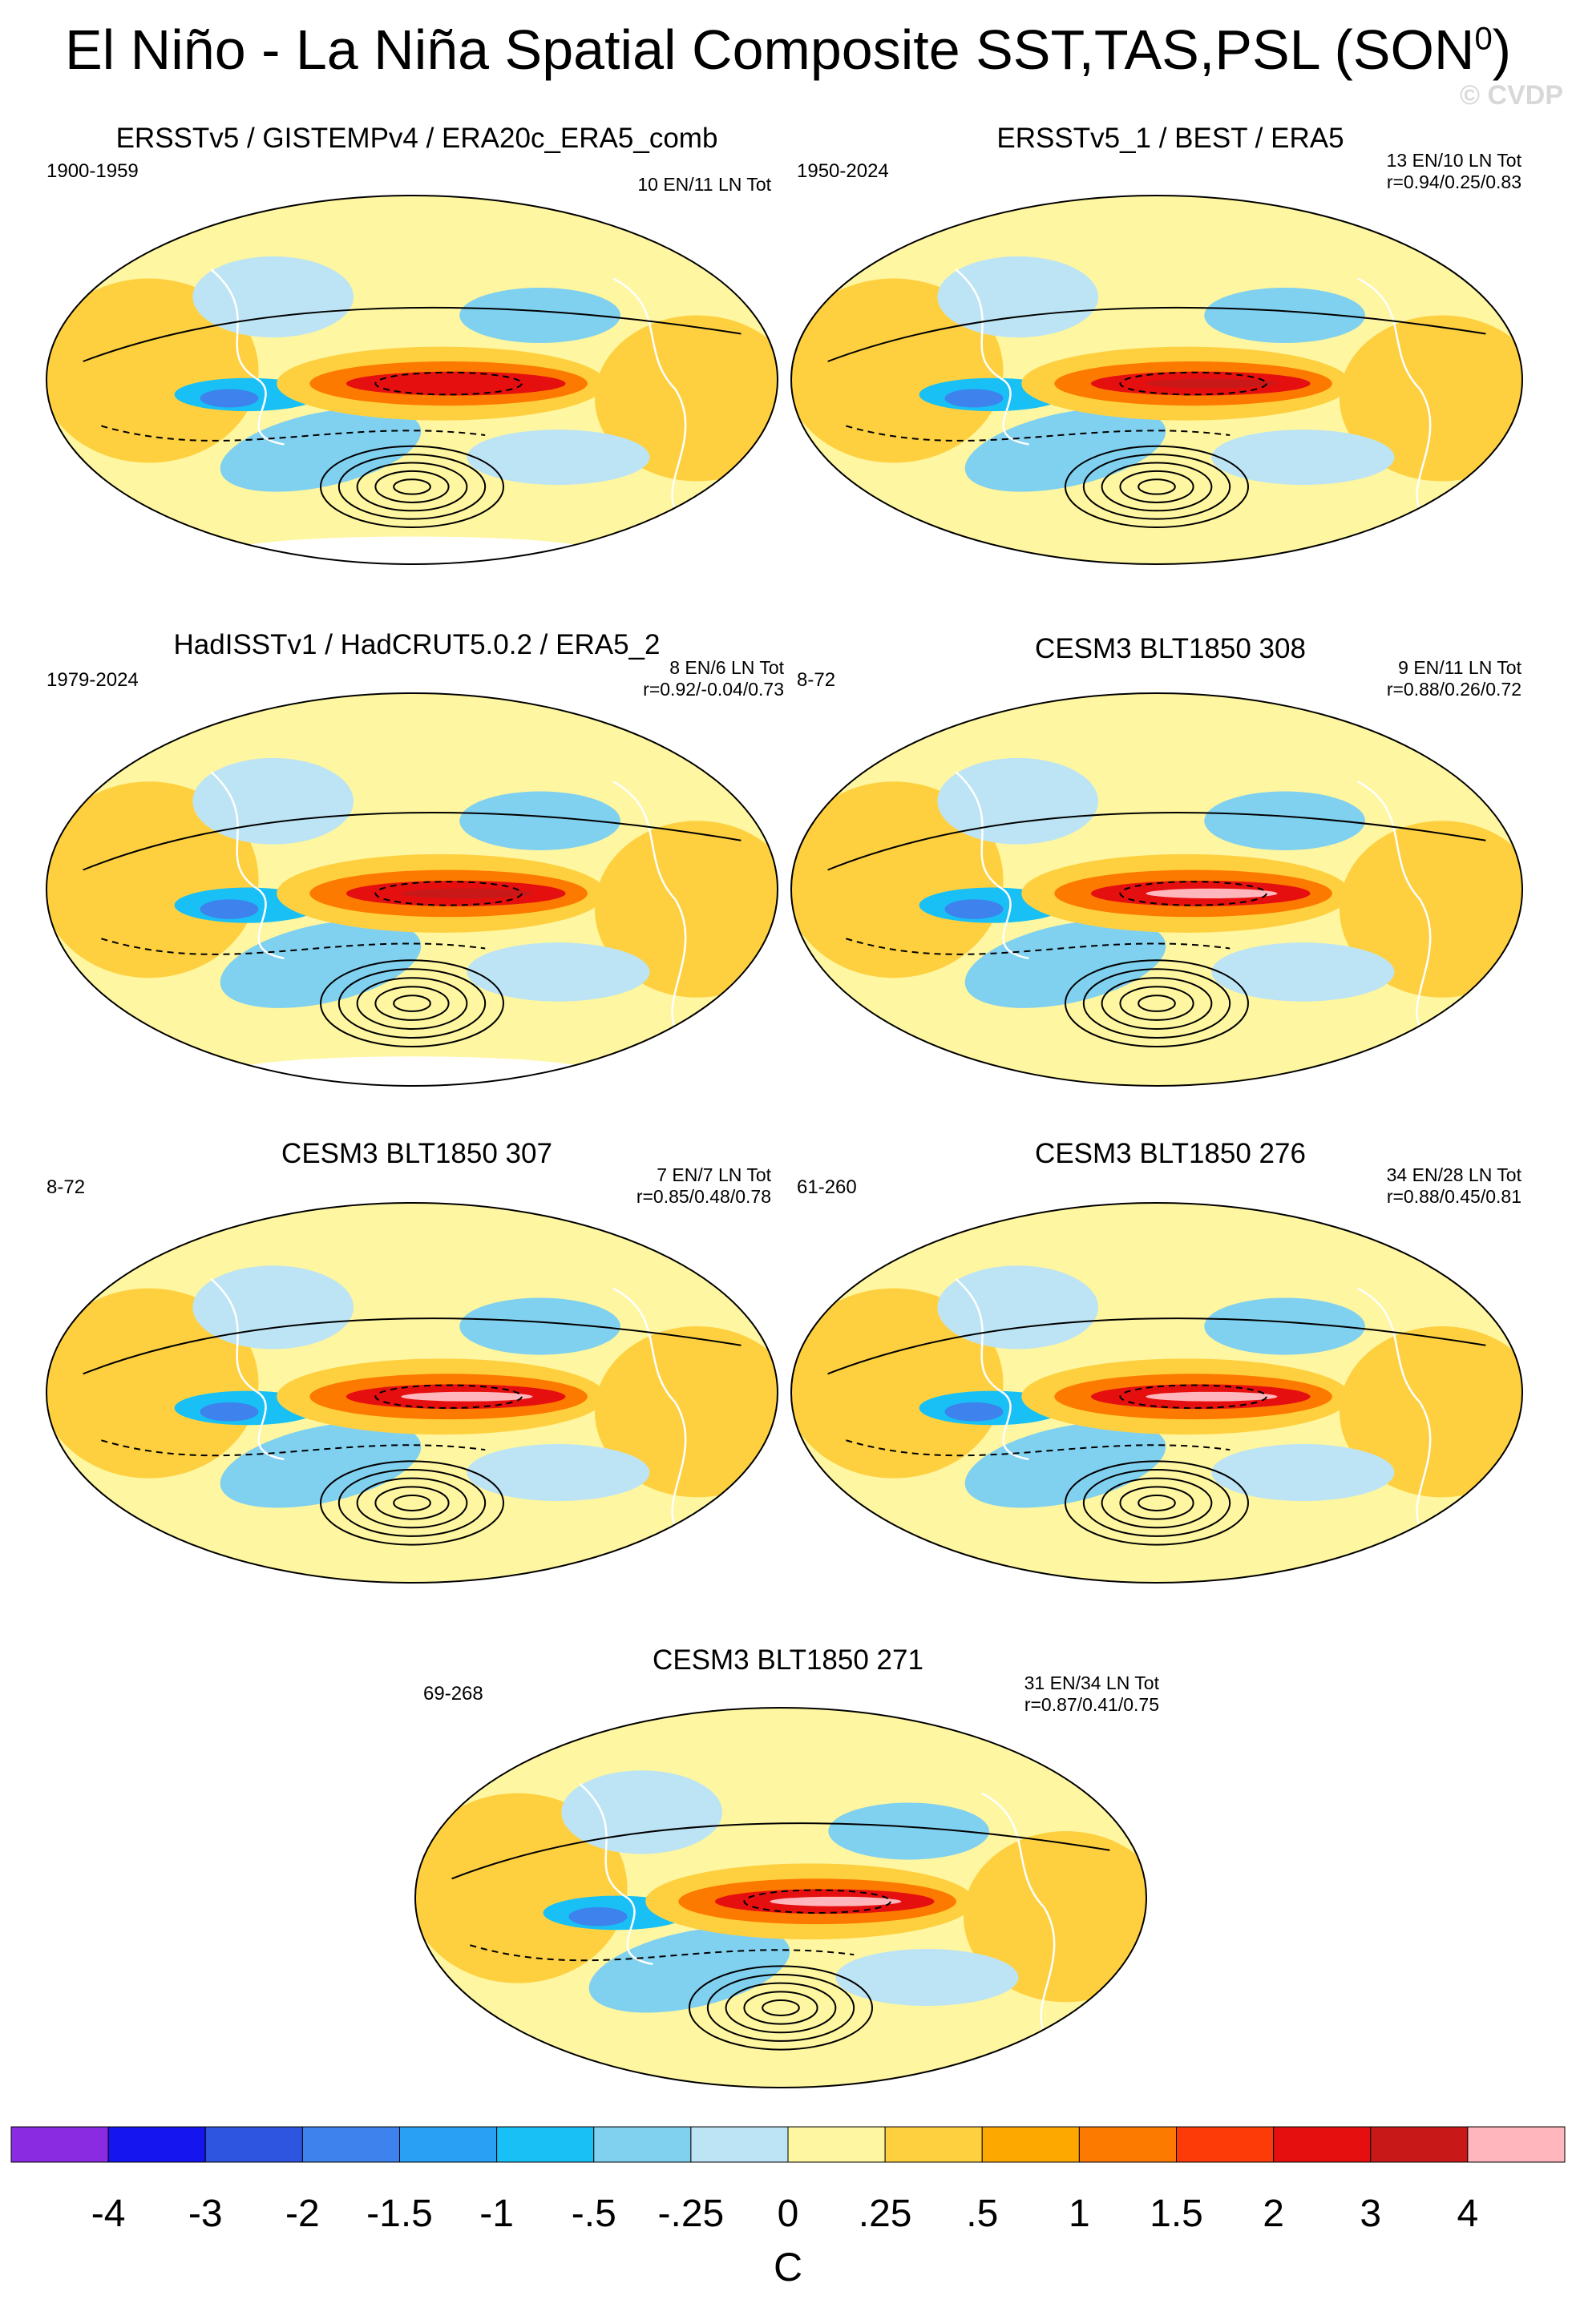 The width and height of the screenshot is (1576, 2324). Describe the element at coordinates (1212, 383) in the screenshot. I see `panel-2-tongue-peak` at that location.